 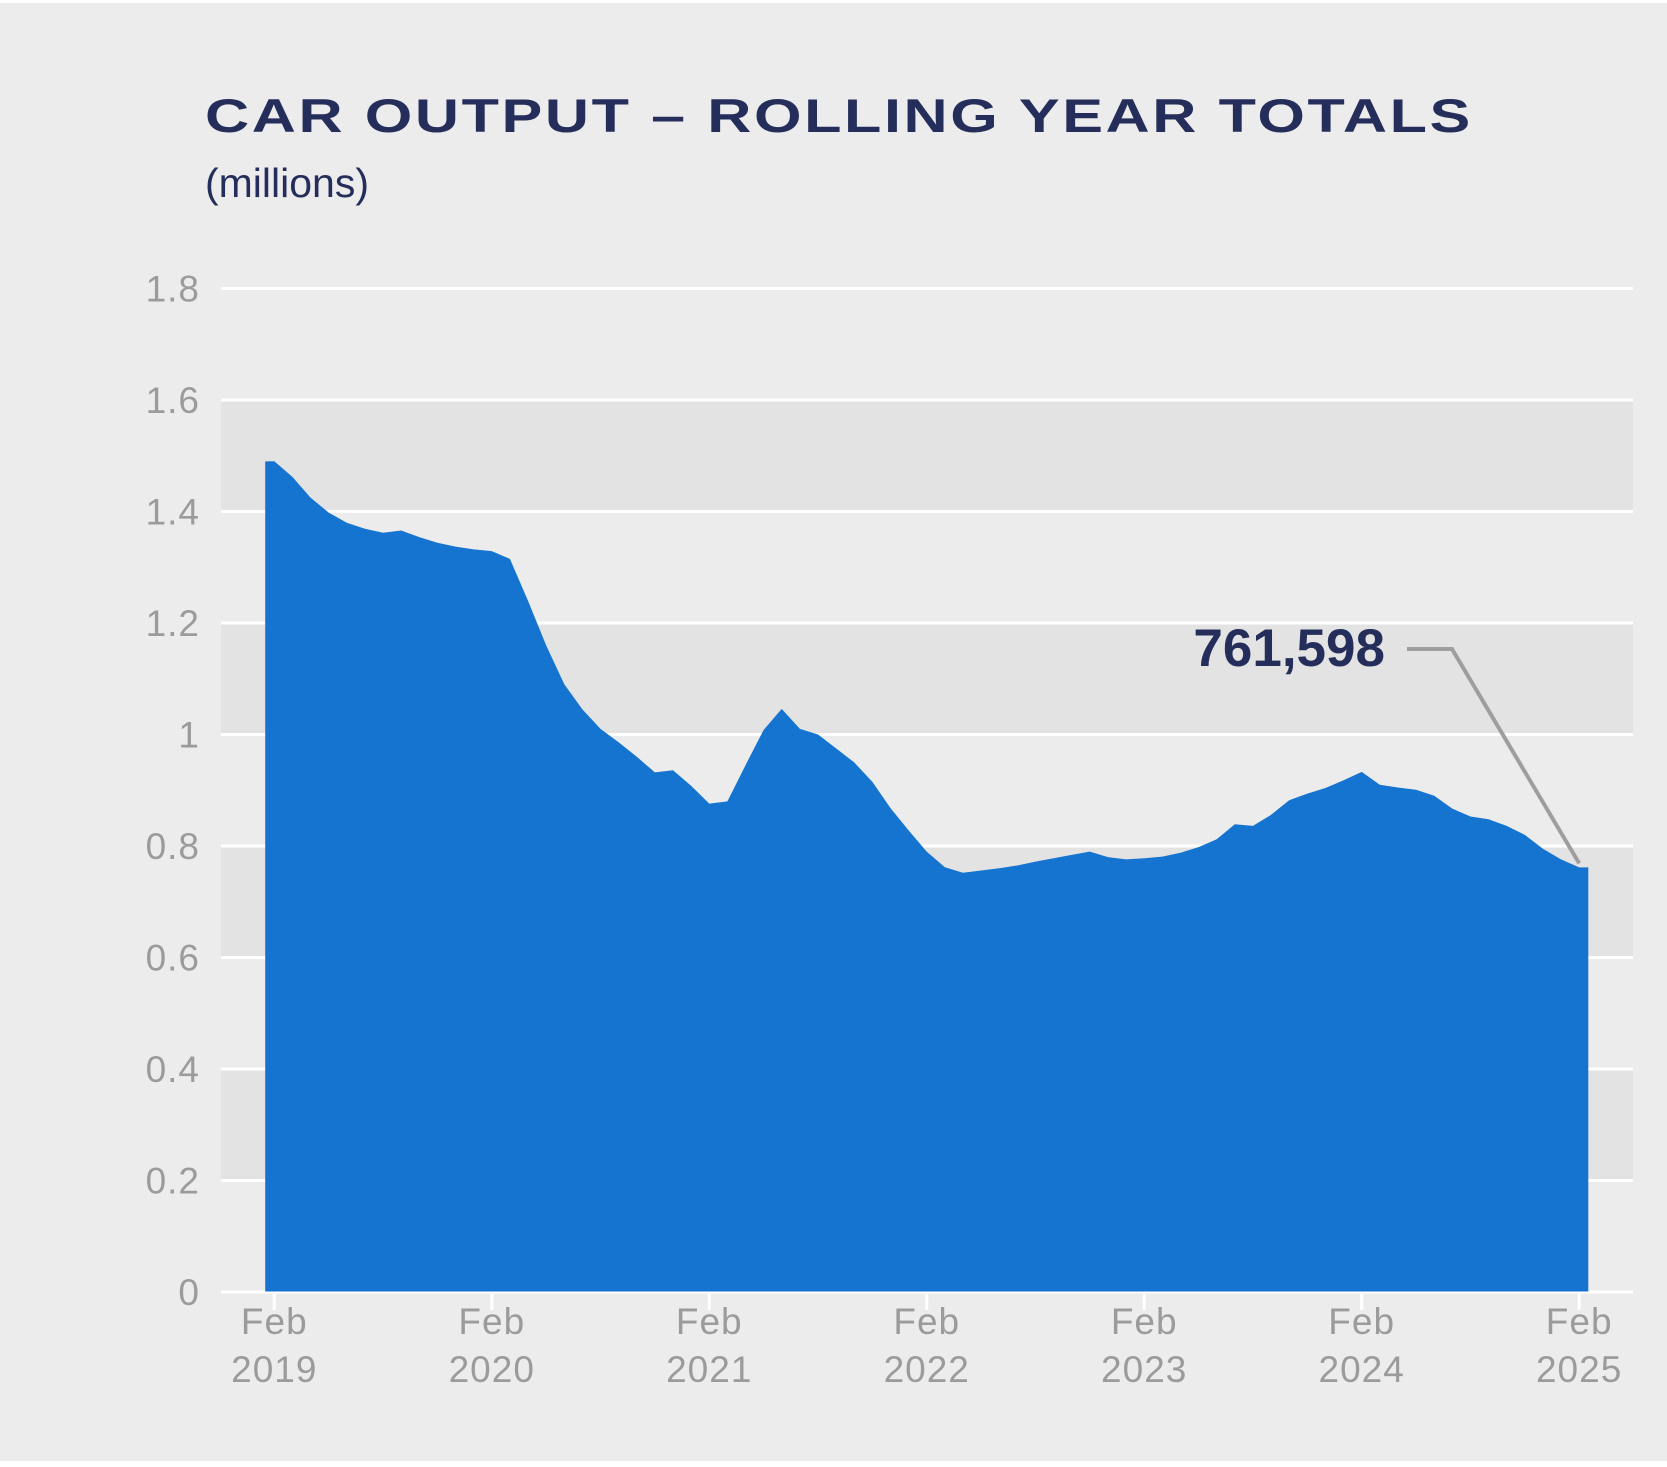 What do you see at coordinates (1494, 756) in the screenshot?
I see `annotation-callout-line` at bounding box center [1494, 756].